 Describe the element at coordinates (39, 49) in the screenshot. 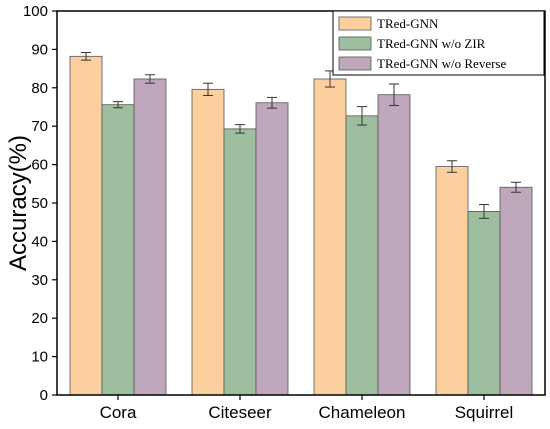

I see `y-tick-label: 90` at that location.